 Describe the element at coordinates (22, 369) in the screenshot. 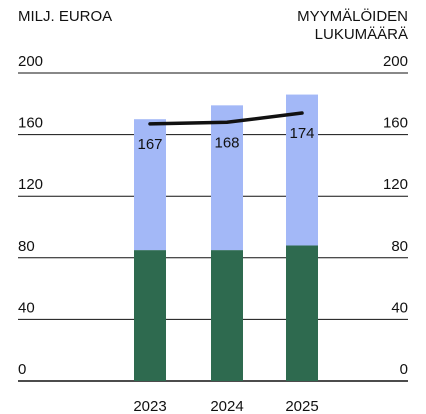

I see `y-tick-label: 0` at that location.